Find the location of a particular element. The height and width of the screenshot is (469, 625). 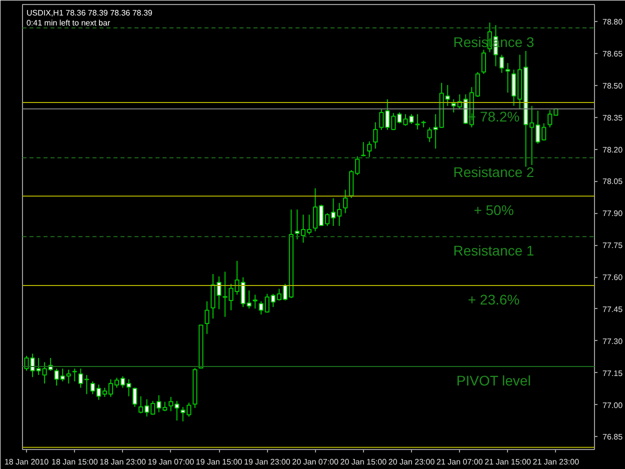

y-tick-label: 78.50 is located at coordinates (613, 85).